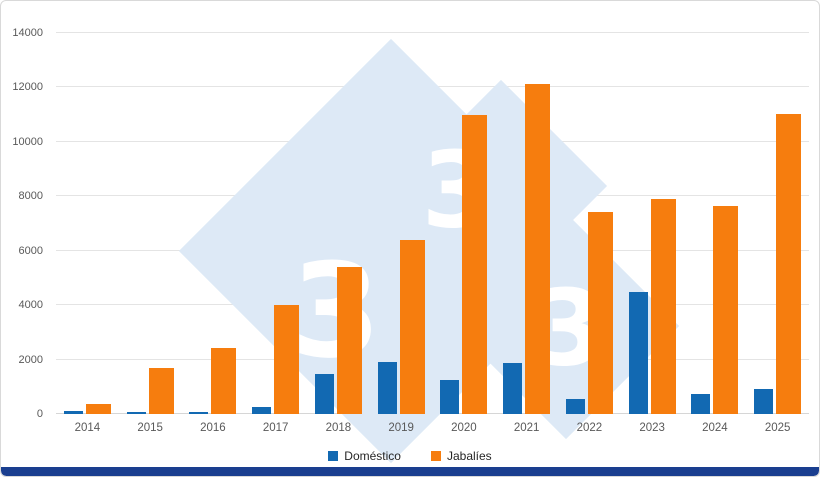  What do you see at coordinates (73, 412) in the screenshot?
I see `bar-domestico-2014` at bounding box center [73, 412].